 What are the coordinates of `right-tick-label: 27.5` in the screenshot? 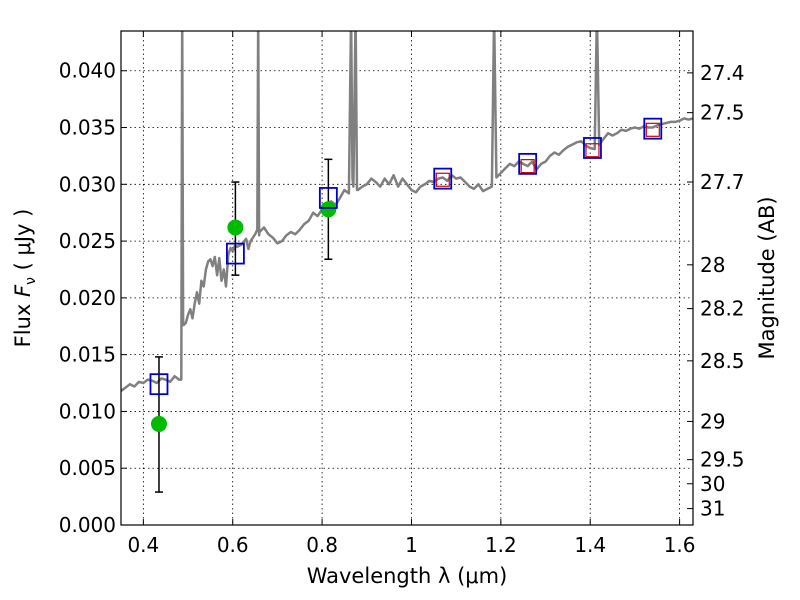 It's located at (722, 113).